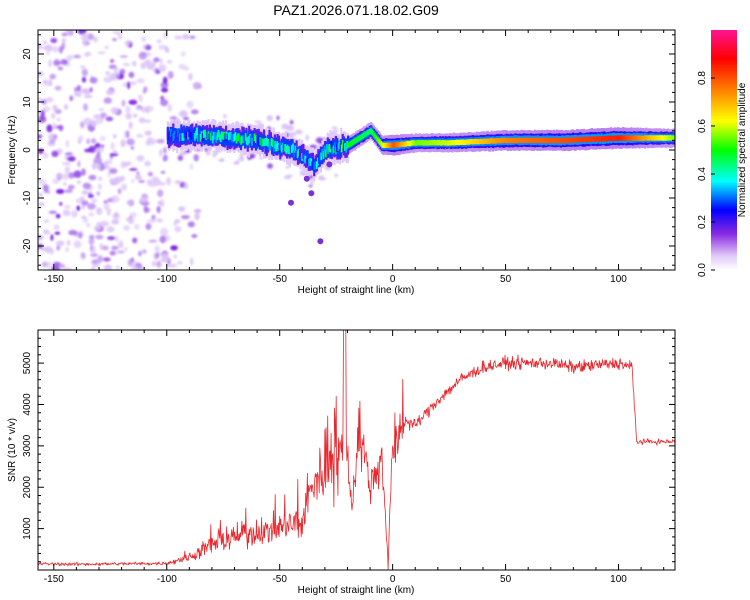 The width and height of the screenshot is (750, 600). Describe the element at coordinates (204, 139) in the screenshot. I see `spectrogram-ridge-cell` at that location.